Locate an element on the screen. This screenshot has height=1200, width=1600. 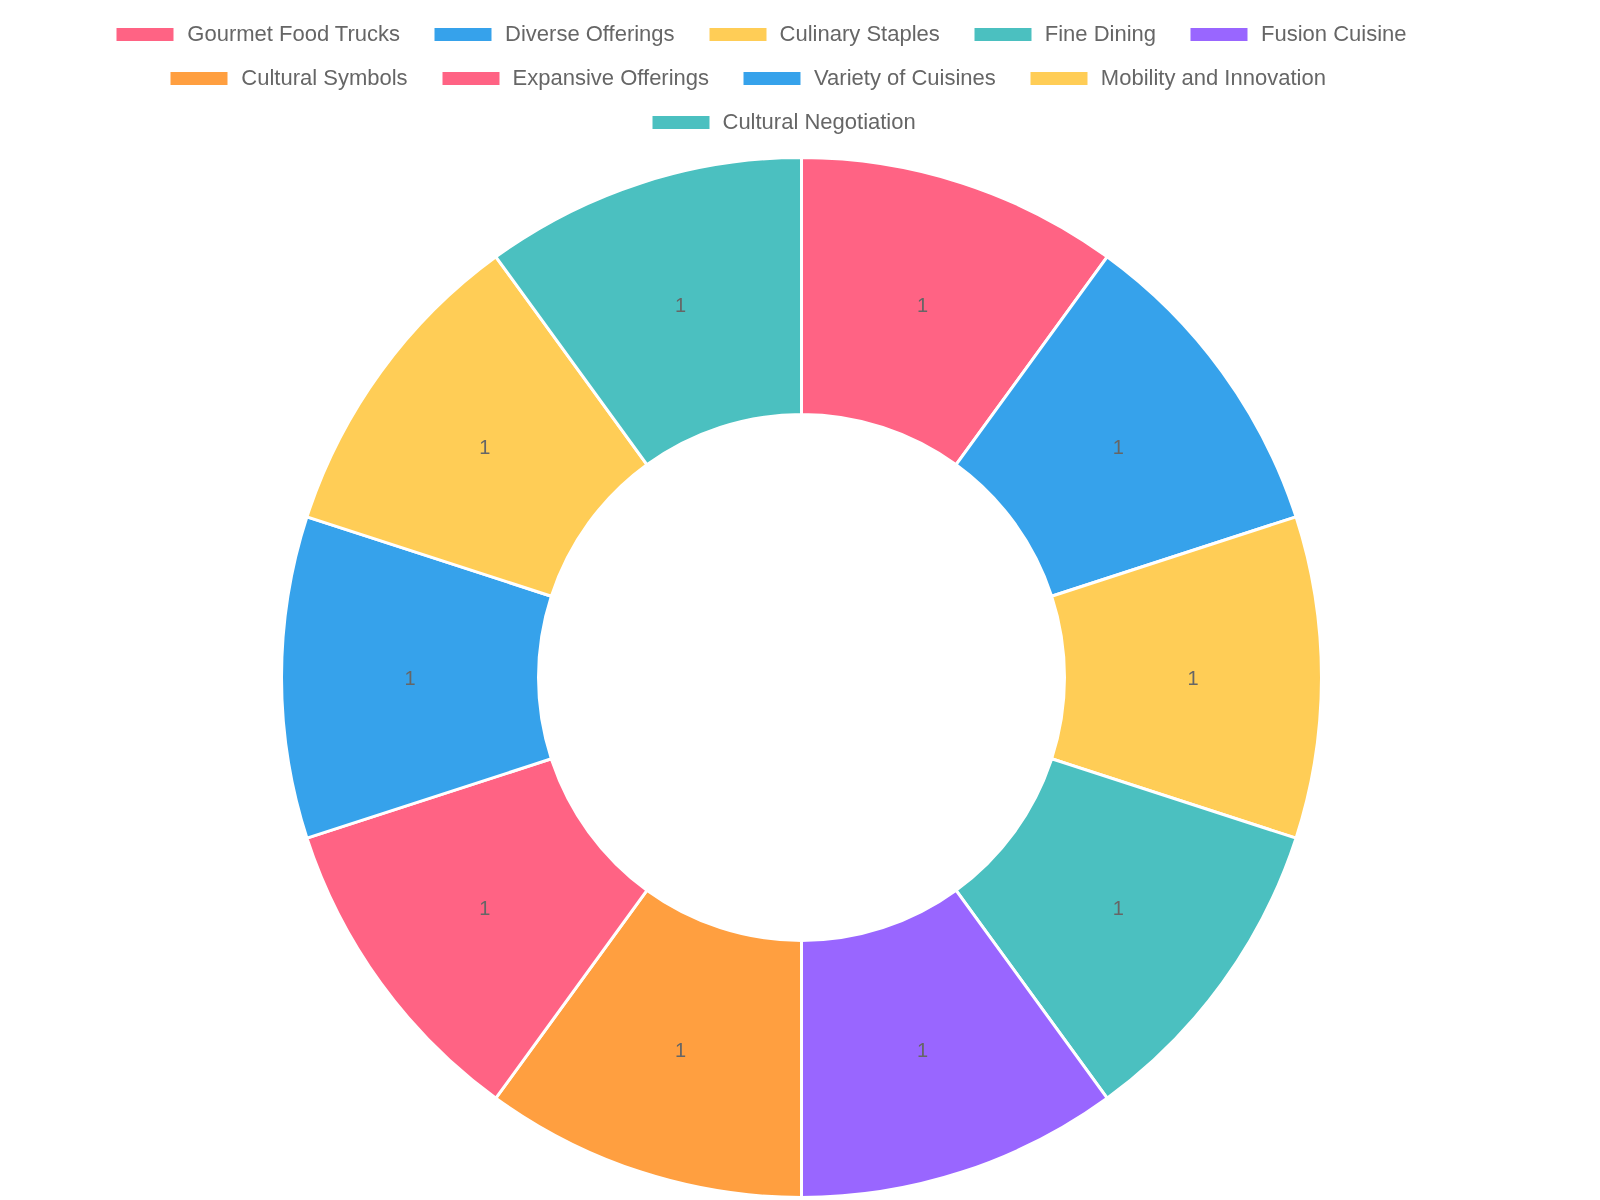
legend-label: Cultural Negotiation is located at coordinates (819, 122).